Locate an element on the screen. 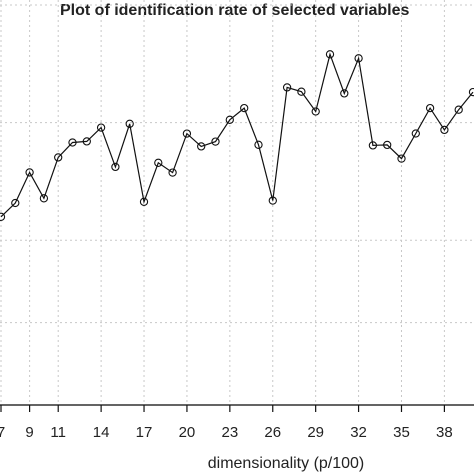  x-tick-label: 17 is located at coordinates (144, 432).